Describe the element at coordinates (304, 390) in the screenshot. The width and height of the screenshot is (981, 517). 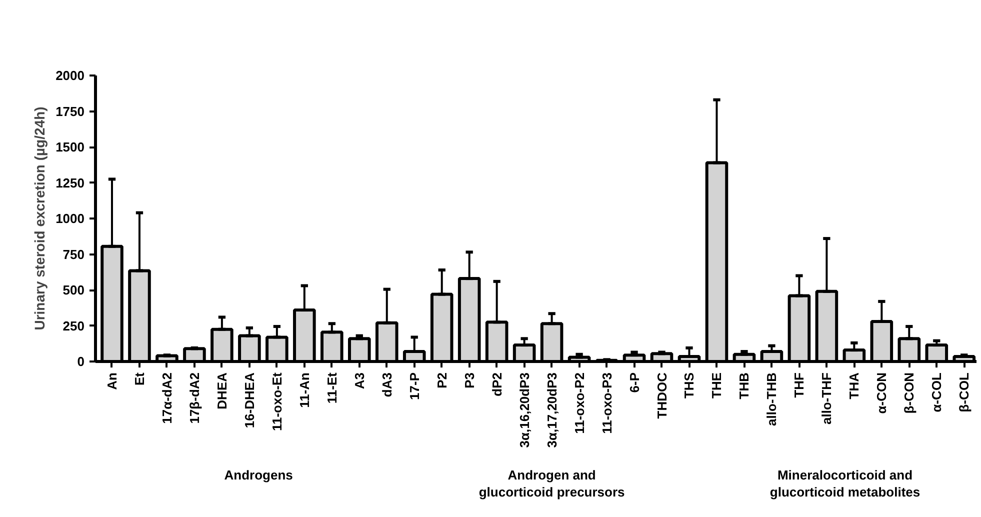
I see `x-tick-label: 11-An` at that location.